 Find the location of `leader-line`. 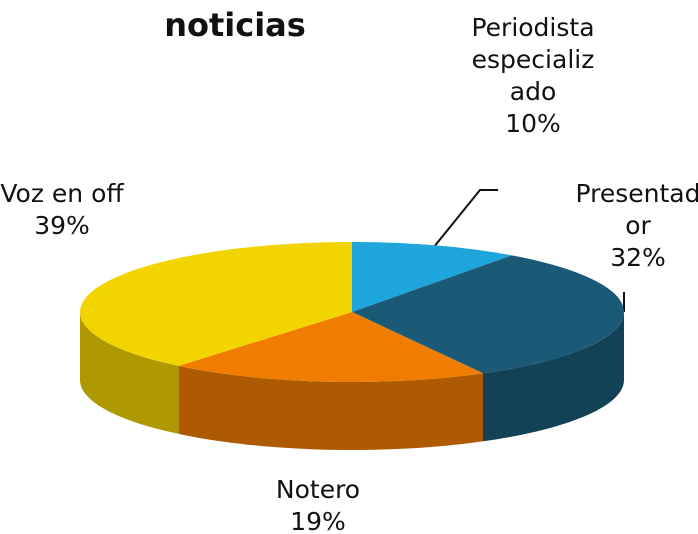

leader-line is located at coordinates (461, 224).